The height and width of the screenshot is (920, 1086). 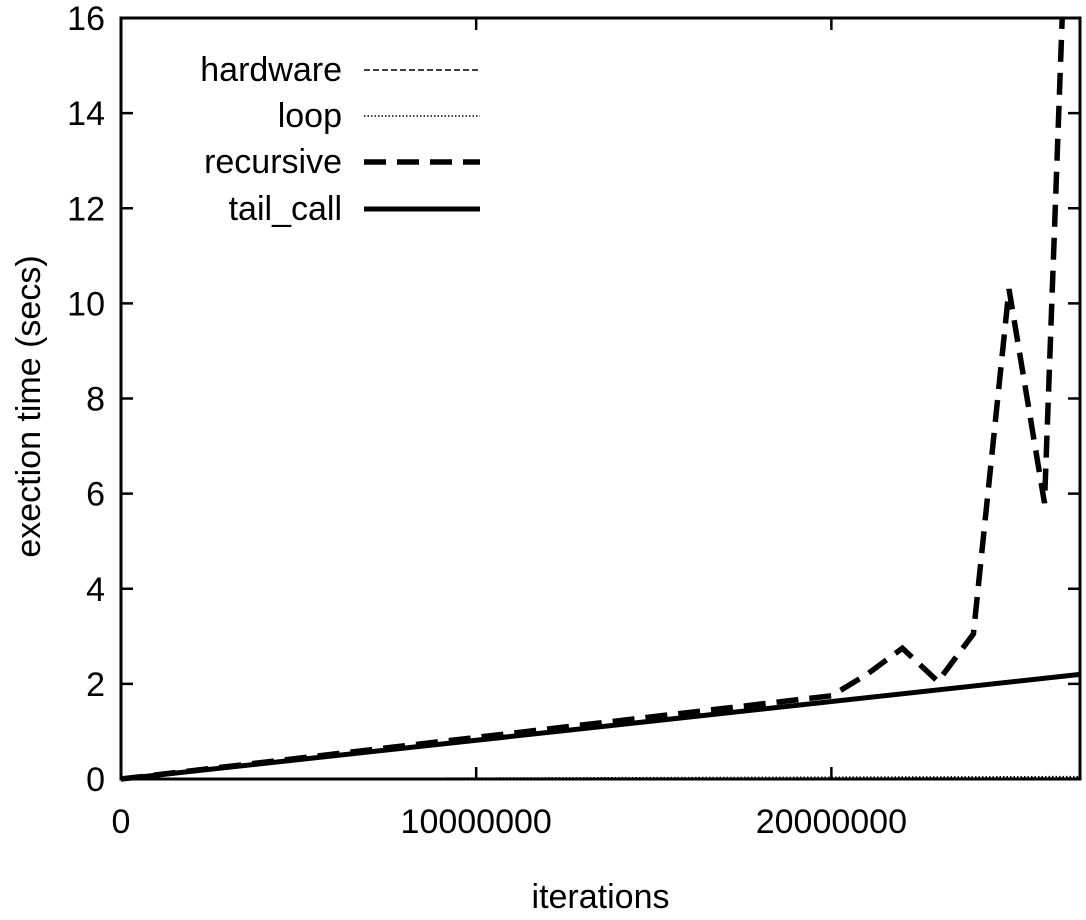 I want to click on legend-item-tail-call: tail_call, so click(x=354, y=209).